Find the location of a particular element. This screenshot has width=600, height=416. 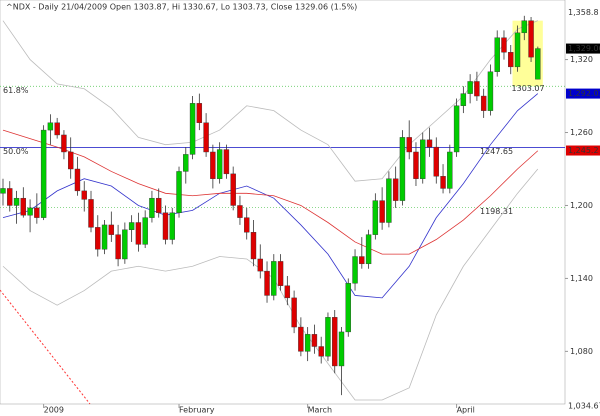

x-tick-label: April is located at coordinates (466, 410).